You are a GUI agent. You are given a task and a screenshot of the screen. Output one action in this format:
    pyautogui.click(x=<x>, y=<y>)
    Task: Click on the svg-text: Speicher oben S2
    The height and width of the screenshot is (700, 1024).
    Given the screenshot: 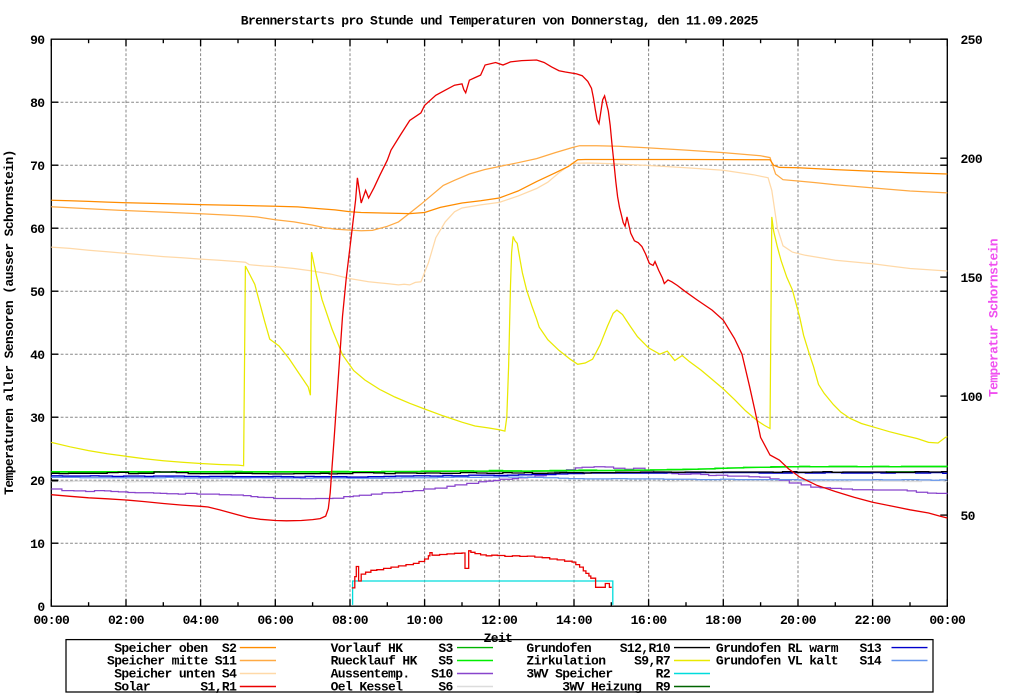 What is the action you would take?
    pyautogui.click(x=175, y=648)
    